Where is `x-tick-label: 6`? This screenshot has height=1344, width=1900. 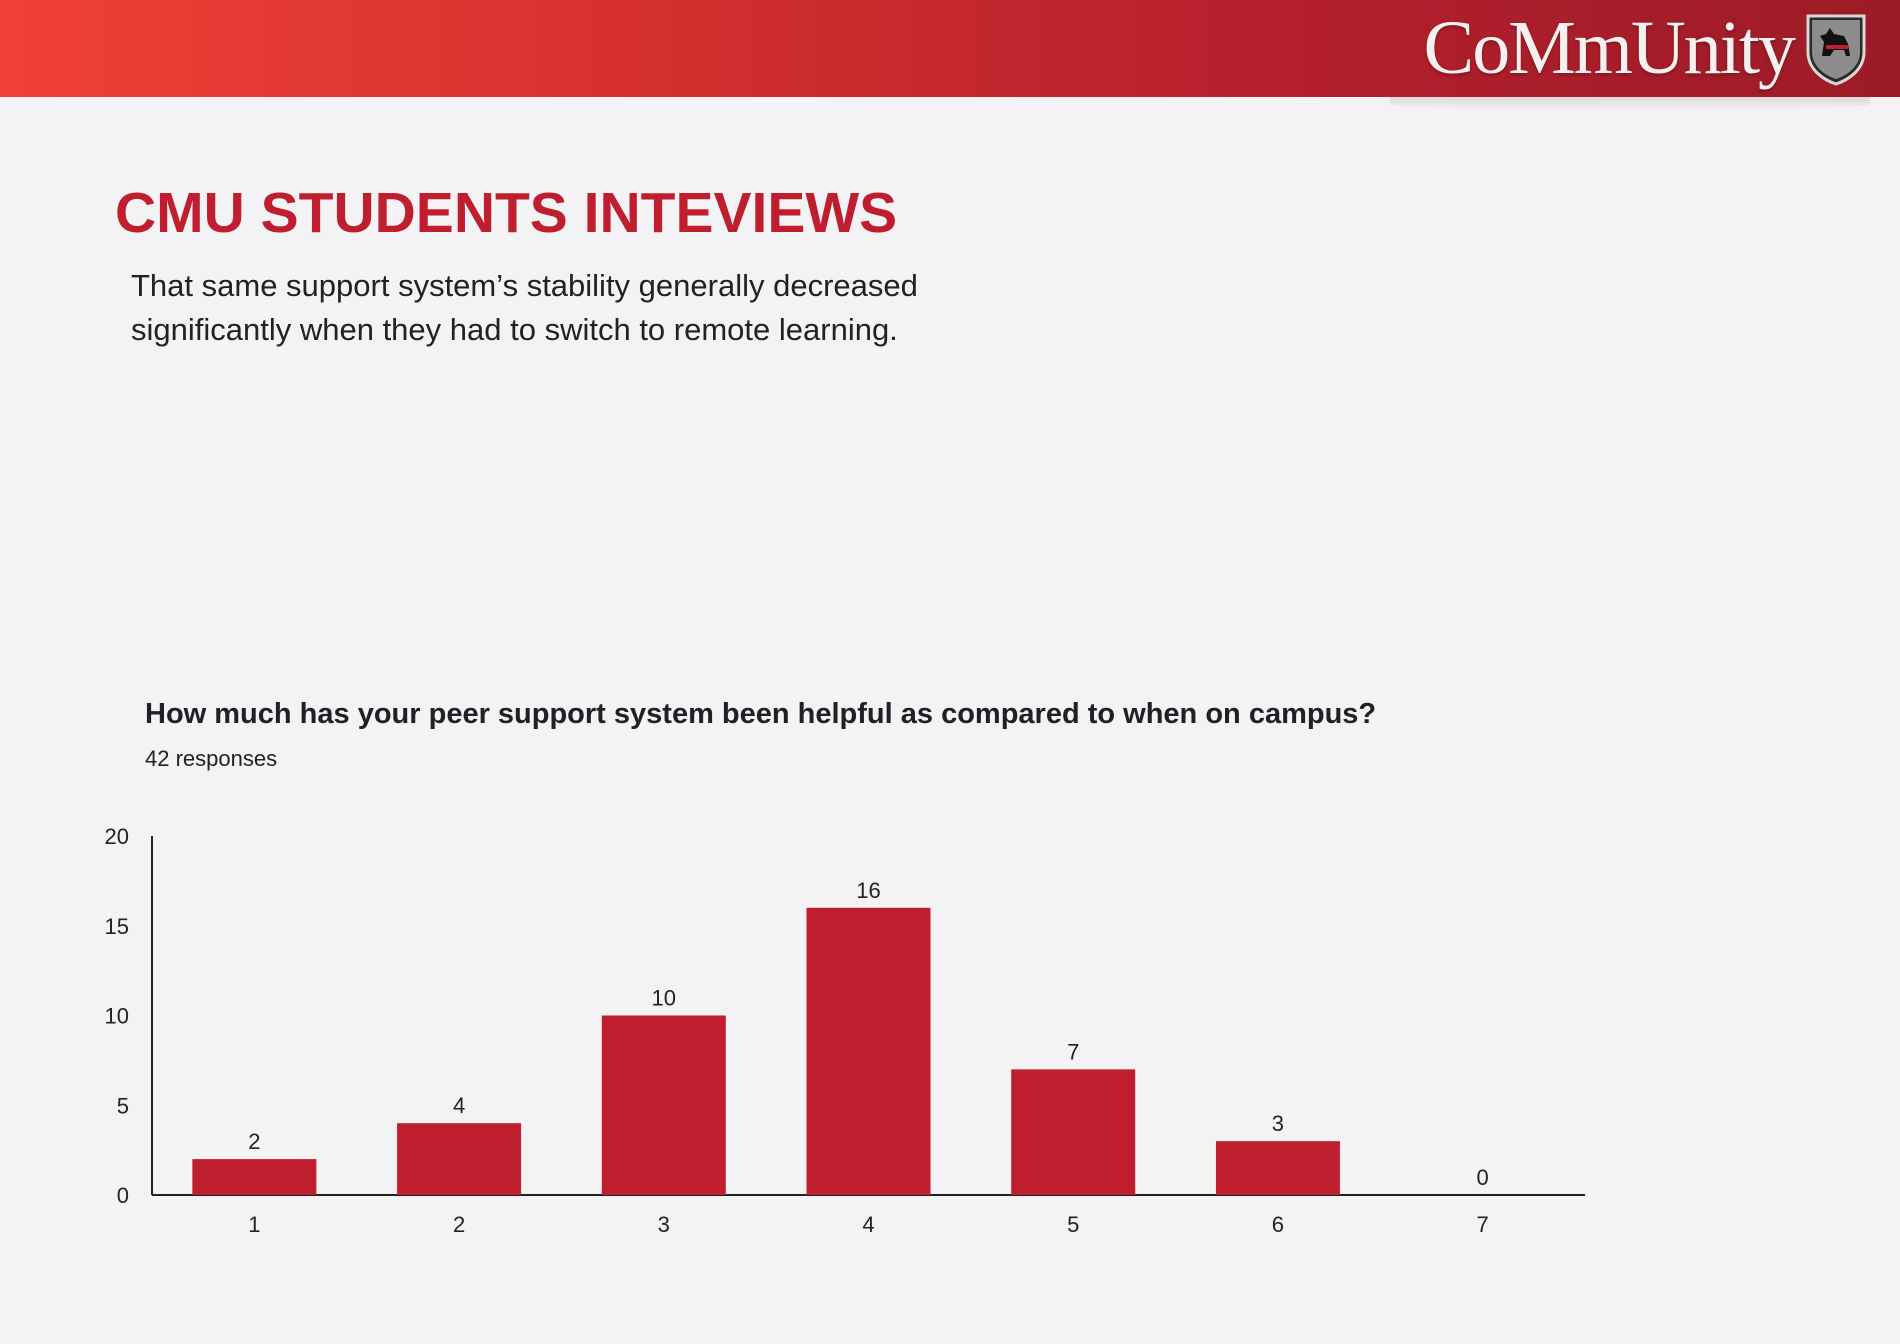 x-tick-label: 6 is located at coordinates (1278, 1224).